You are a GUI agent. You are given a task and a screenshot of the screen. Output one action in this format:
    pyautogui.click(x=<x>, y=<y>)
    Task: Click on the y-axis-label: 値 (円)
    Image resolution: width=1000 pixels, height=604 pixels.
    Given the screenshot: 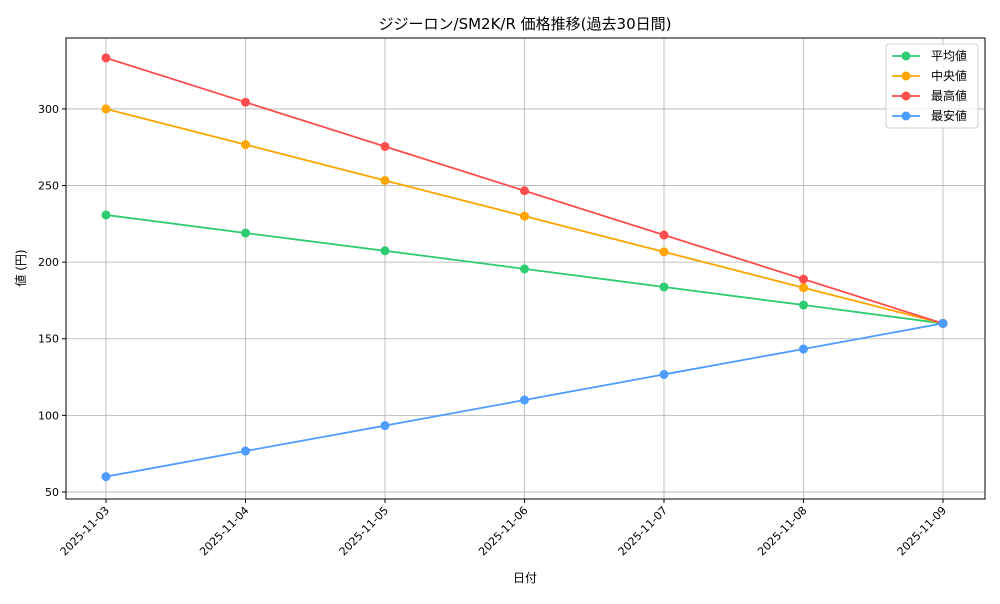 What is the action you would take?
    pyautogui.click(x=20, y=267)
    